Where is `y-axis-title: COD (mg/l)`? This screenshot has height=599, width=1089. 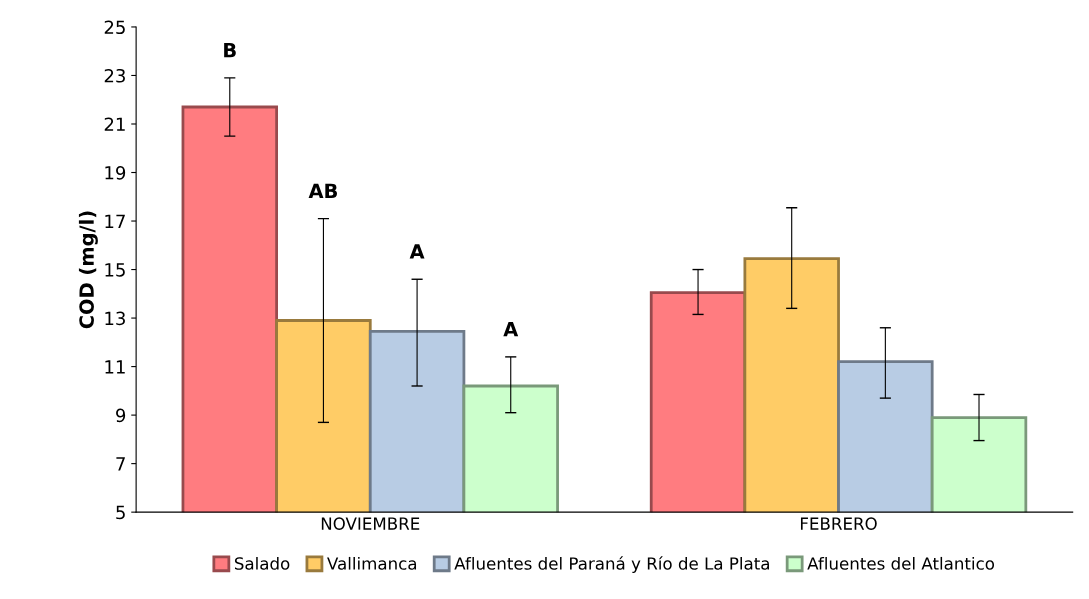 y-axis-title: COD (mg/l) is located at coordinates (88, 270).